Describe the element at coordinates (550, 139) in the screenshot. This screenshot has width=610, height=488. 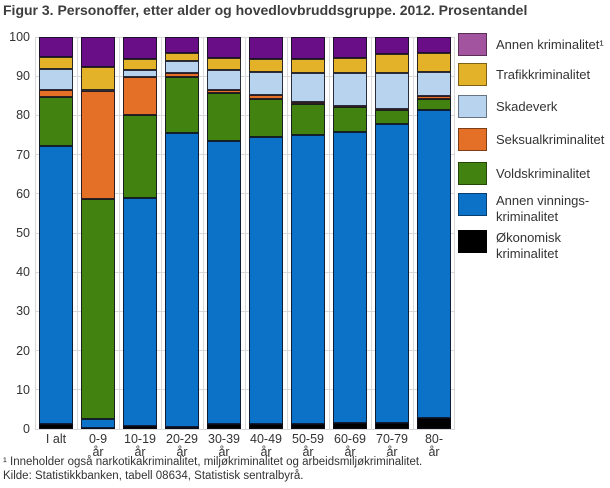
I see `legend-label: Seksualkriminalitet` at that location.